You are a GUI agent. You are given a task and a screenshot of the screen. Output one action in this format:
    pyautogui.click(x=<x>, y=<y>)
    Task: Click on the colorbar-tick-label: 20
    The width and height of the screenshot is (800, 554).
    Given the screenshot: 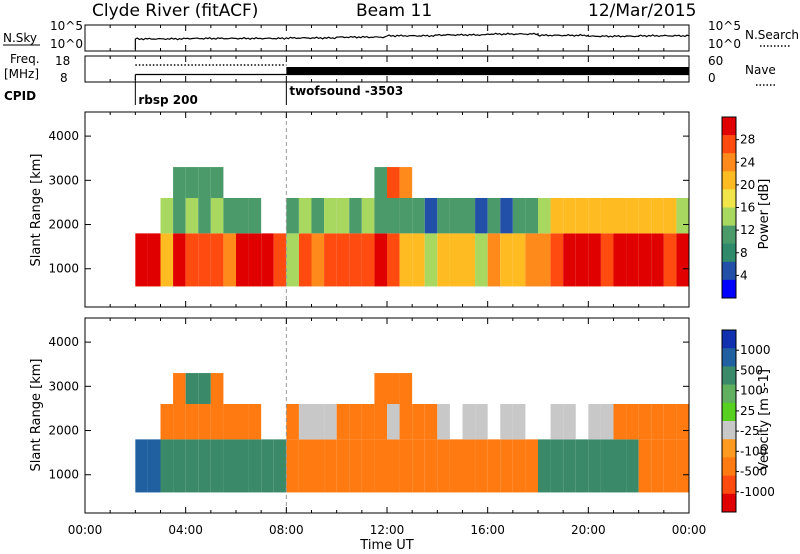 What is the action you would take?
    pyautogui.click(x=747, y=185)
    